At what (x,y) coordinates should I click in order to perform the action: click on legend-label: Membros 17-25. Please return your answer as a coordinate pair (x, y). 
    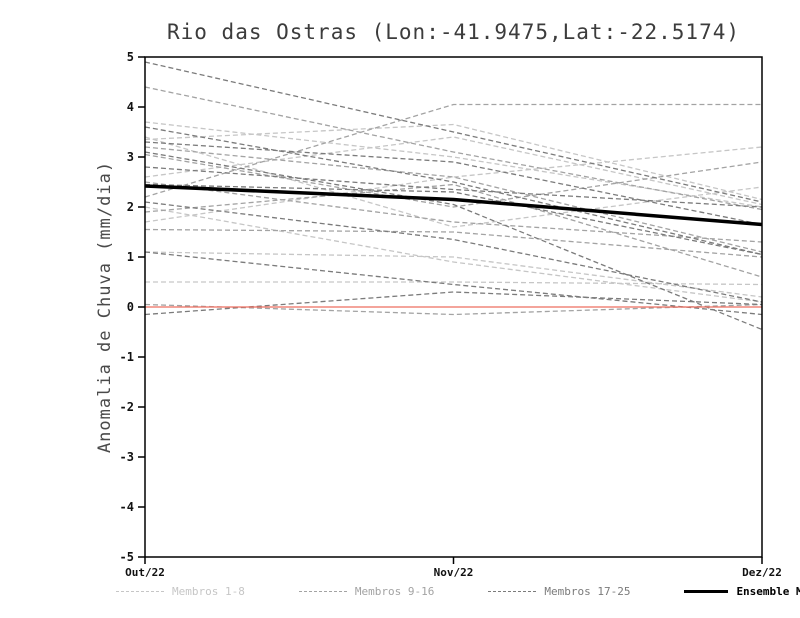
    Looking at the image, I should click on (587, 591).